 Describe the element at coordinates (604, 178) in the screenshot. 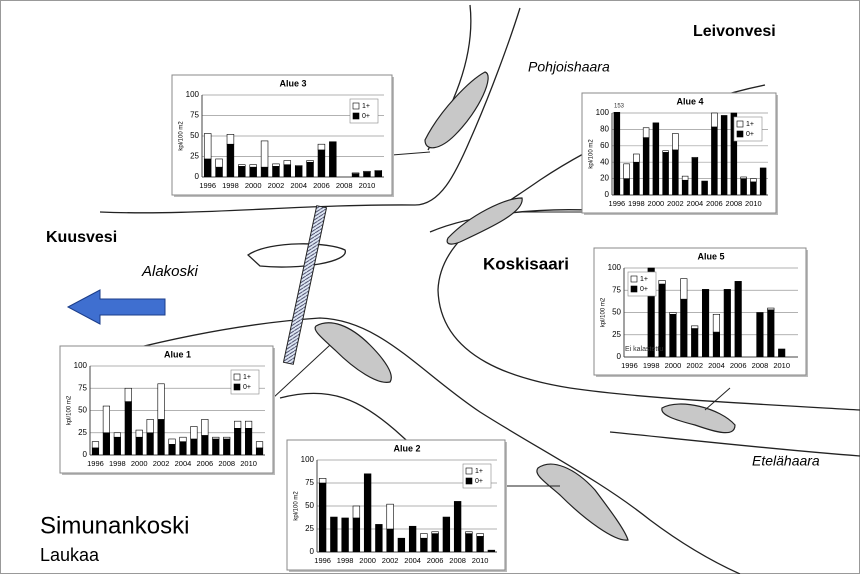

I see `y-tick-label: 20` at that location.